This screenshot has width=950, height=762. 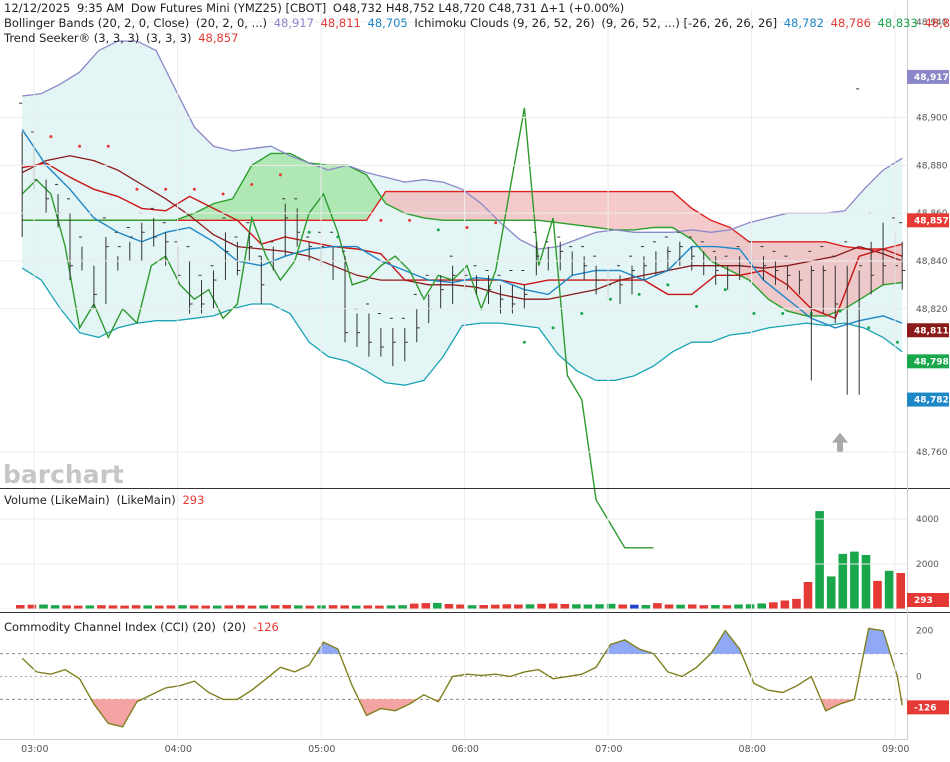 I want to click on cci-label: Commodity Channel Index (CCI) (20), so click(x=110, y=627).